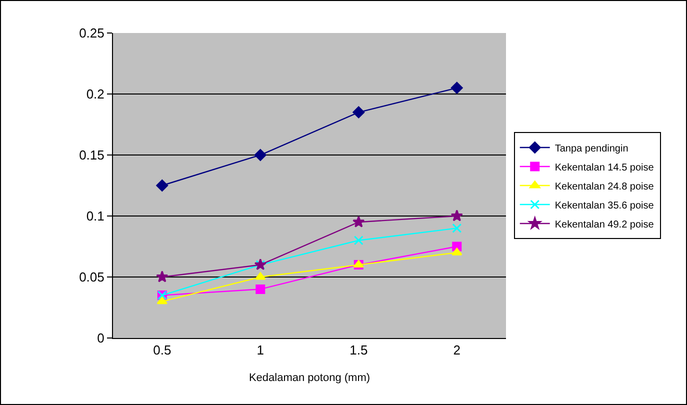  I want to click on y-tick-label: 0, so click(100, 338).